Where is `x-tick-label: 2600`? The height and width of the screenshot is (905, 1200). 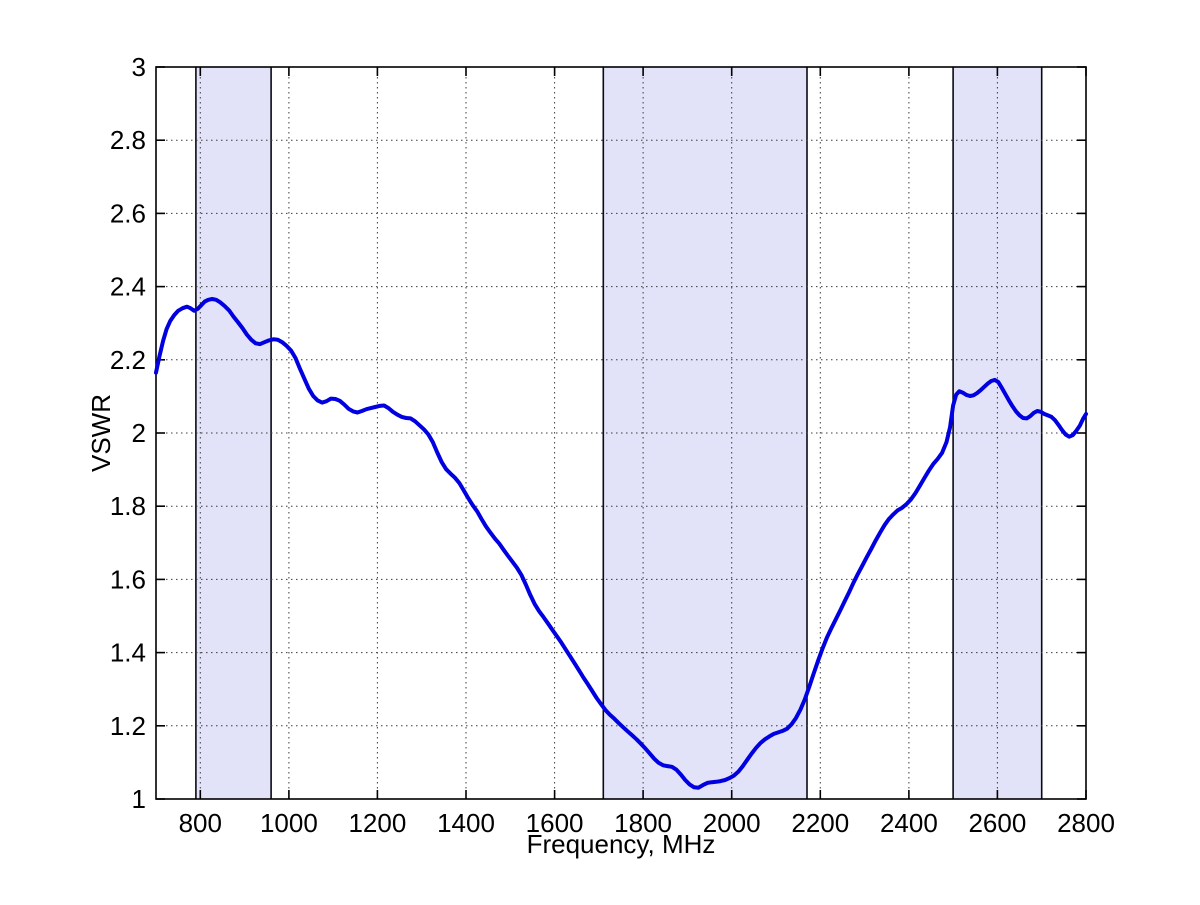
x-tick-label: 2600 is located at coordinates (997, 823).